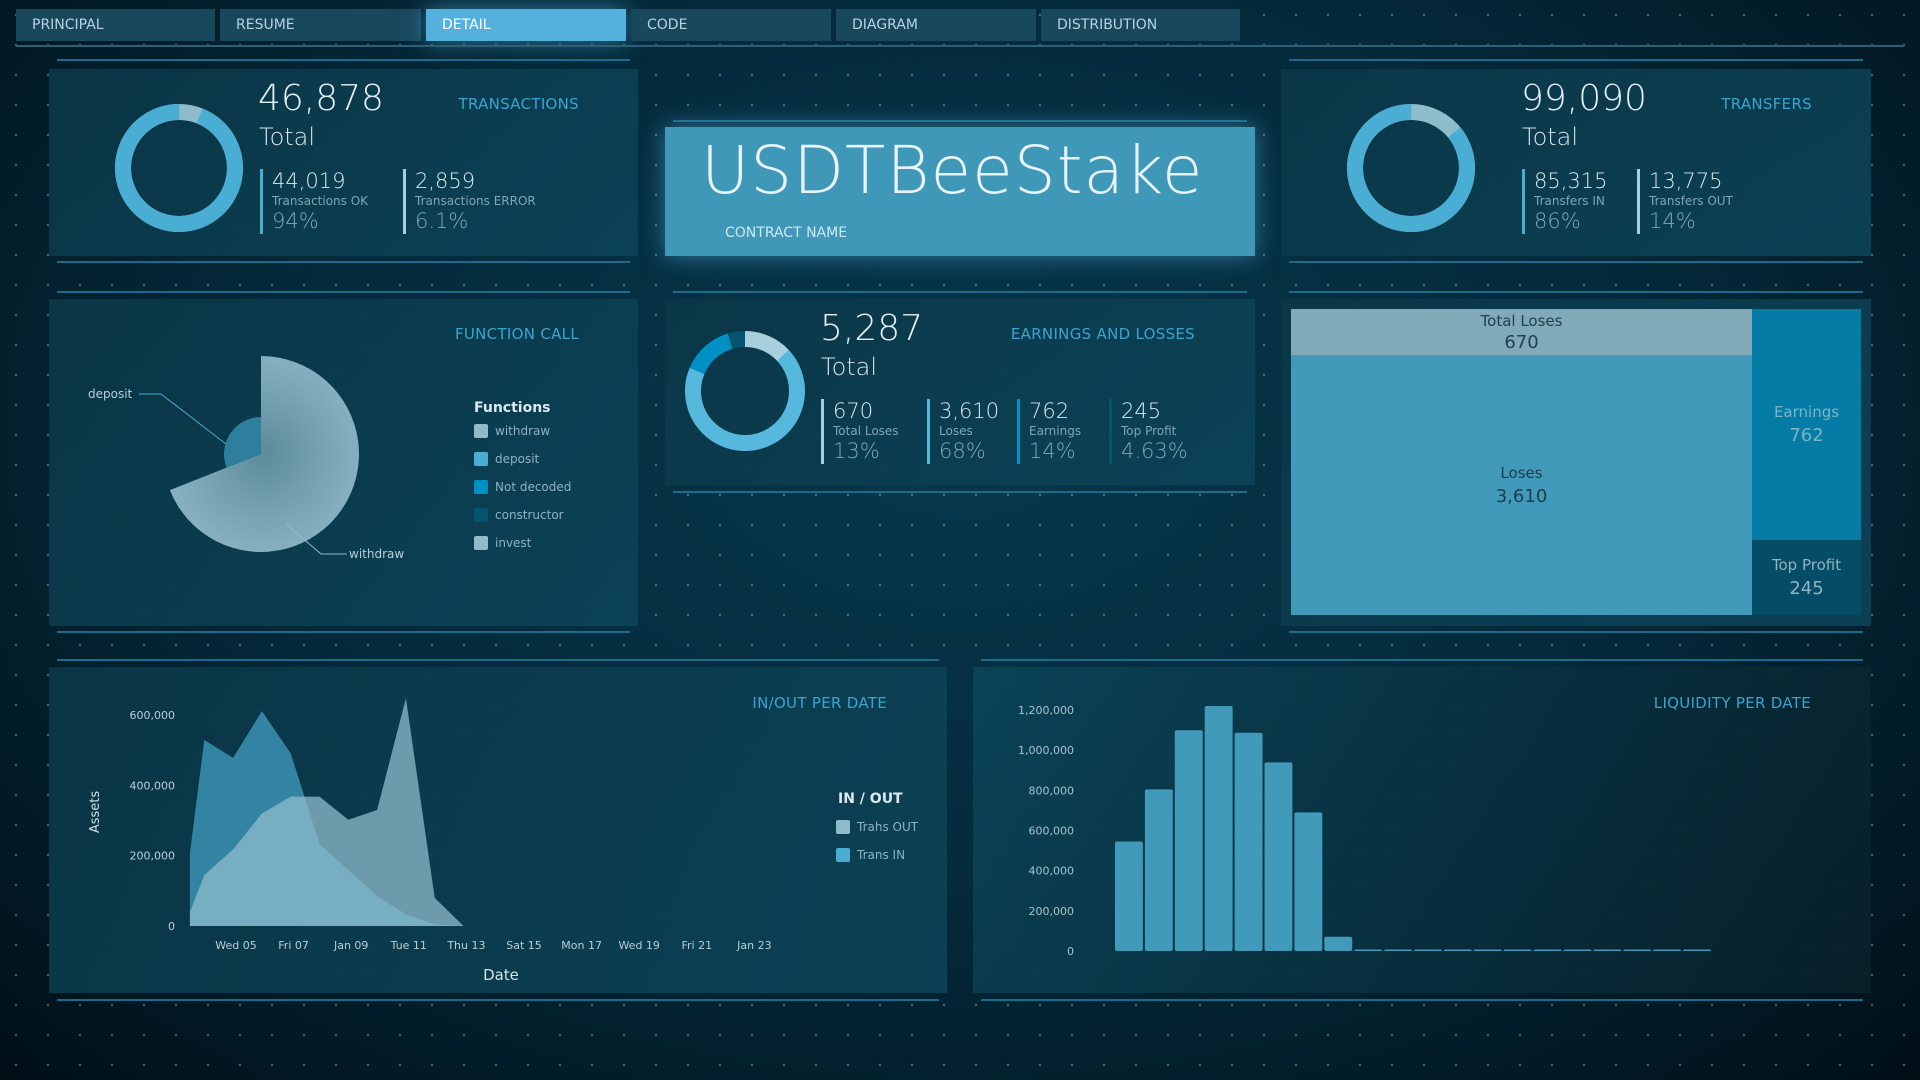  Describe the element at coordinates (960, 46) in the screenshot. I see `tab-divider` at that location.